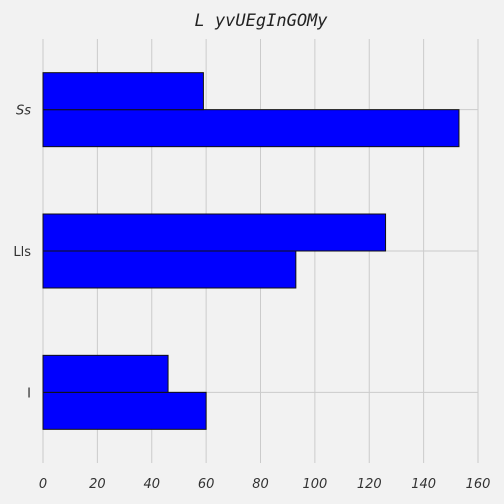 This screenshot has width=504, height=504. What do you see at coordinates (123, 91) in the screenshot?
I see `bar-series-2-ss` at bounding box center [123, 91].